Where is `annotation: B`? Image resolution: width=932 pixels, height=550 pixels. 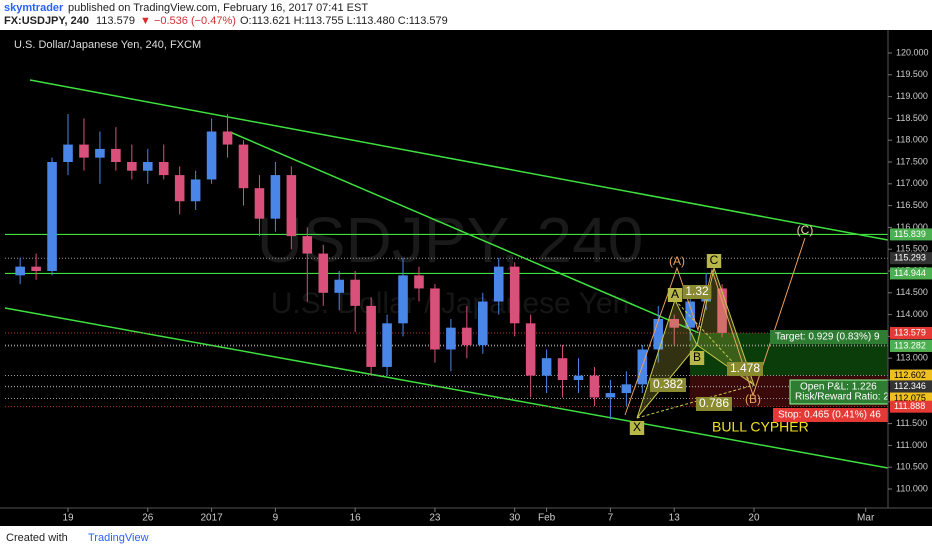 annotation: B is located at coordinates (697, 357).